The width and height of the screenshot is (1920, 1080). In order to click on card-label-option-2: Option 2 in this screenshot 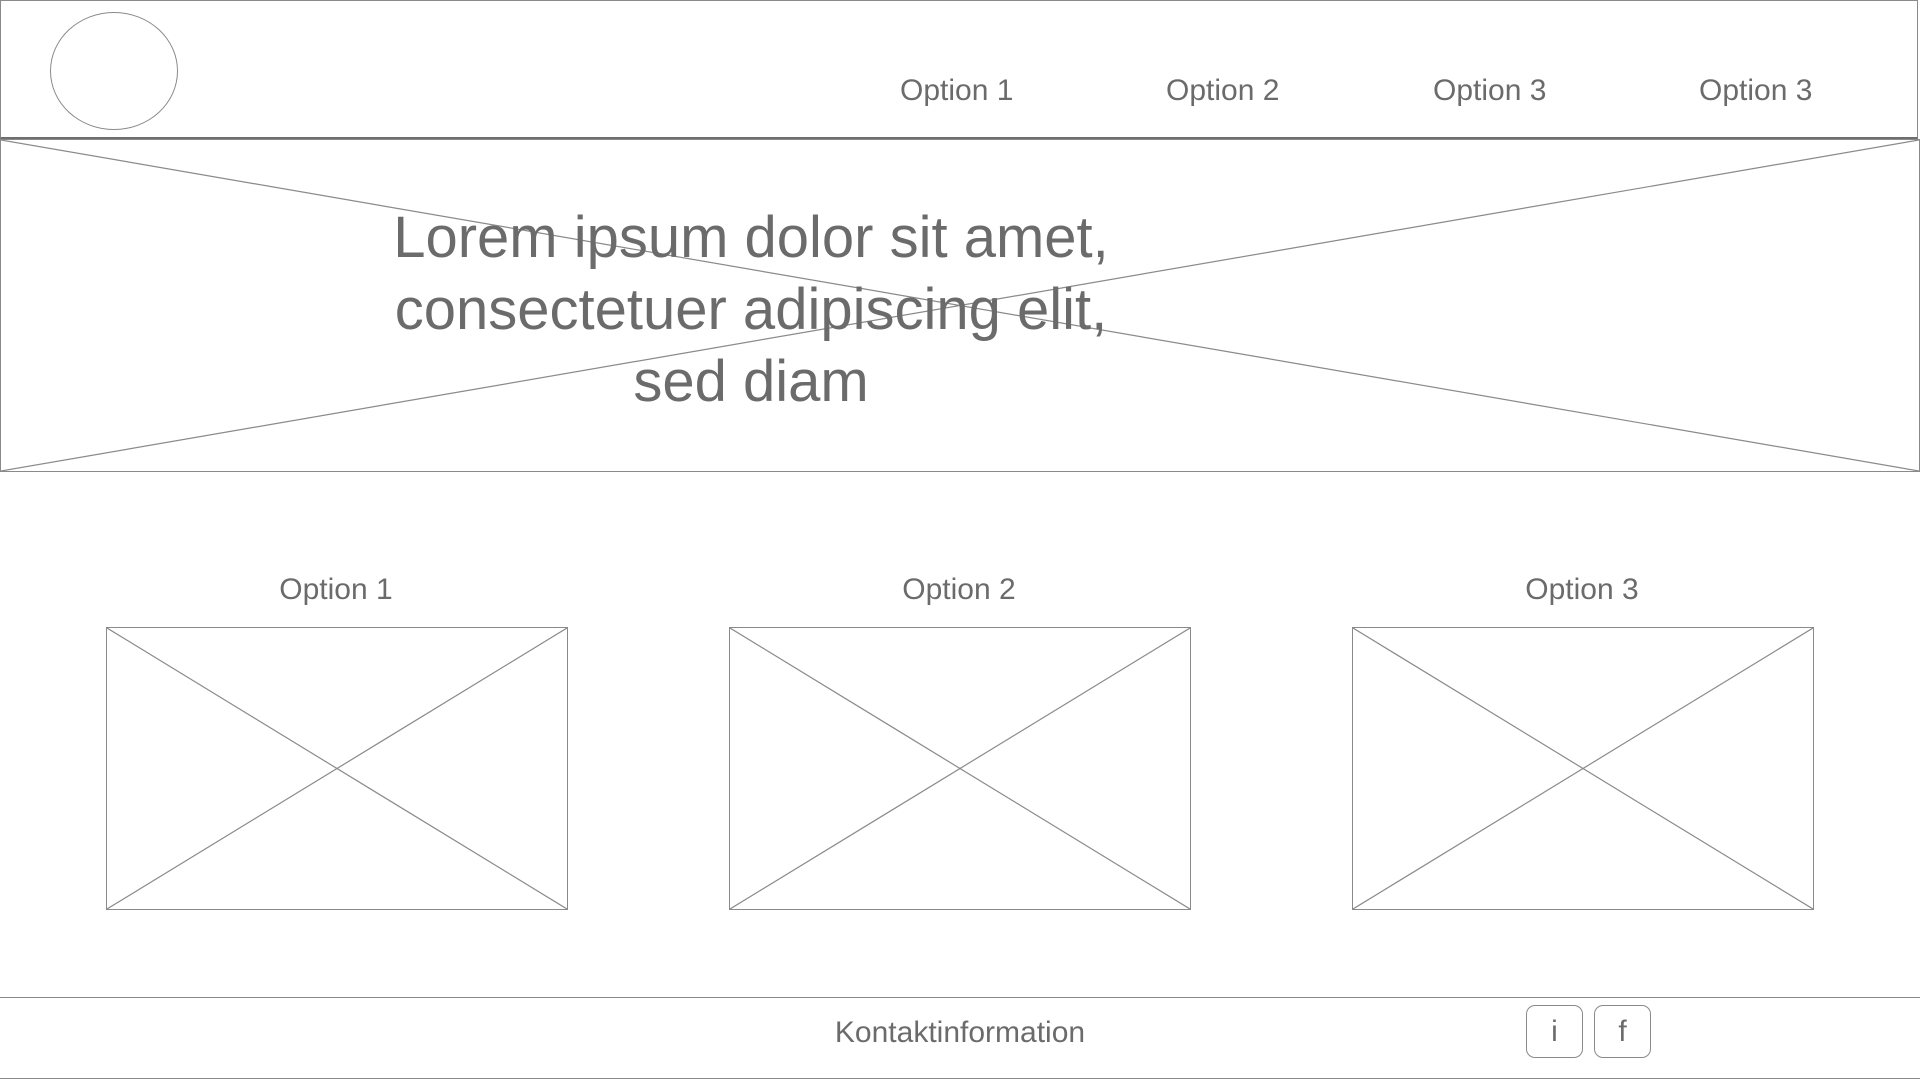, I will do `click(959, 589)`.